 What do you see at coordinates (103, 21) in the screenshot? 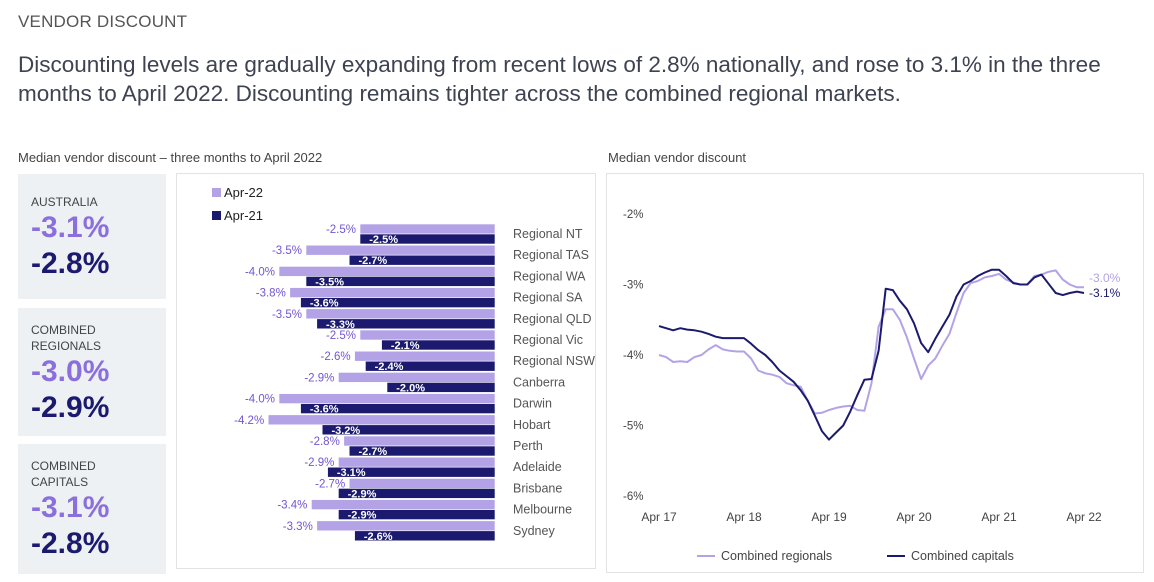
I see `section-kicker: VENDOR DISCOUNT` at bounding box center [103, 21].